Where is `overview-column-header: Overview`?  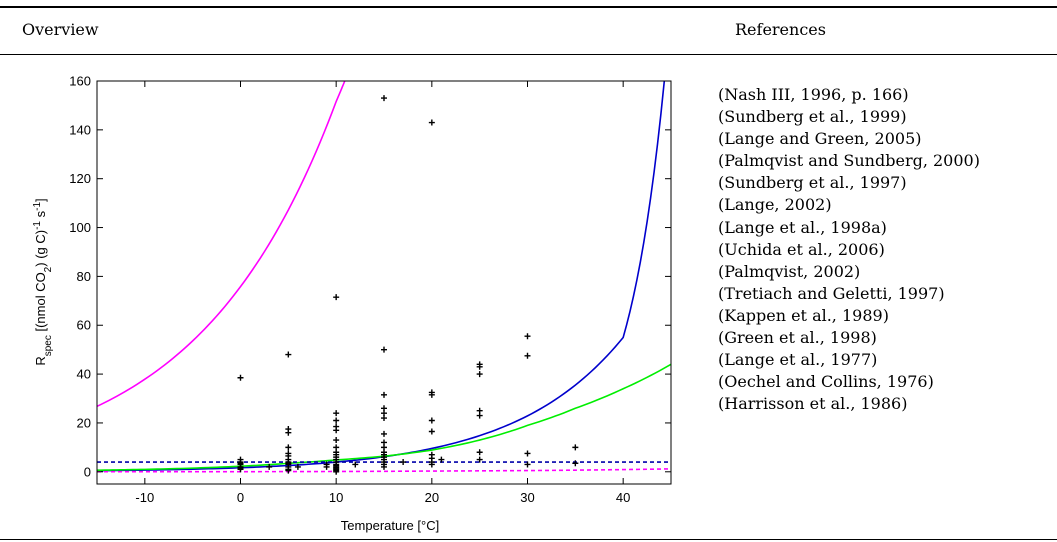 overview-column-header: Overview is located at coordinates (60, 29).